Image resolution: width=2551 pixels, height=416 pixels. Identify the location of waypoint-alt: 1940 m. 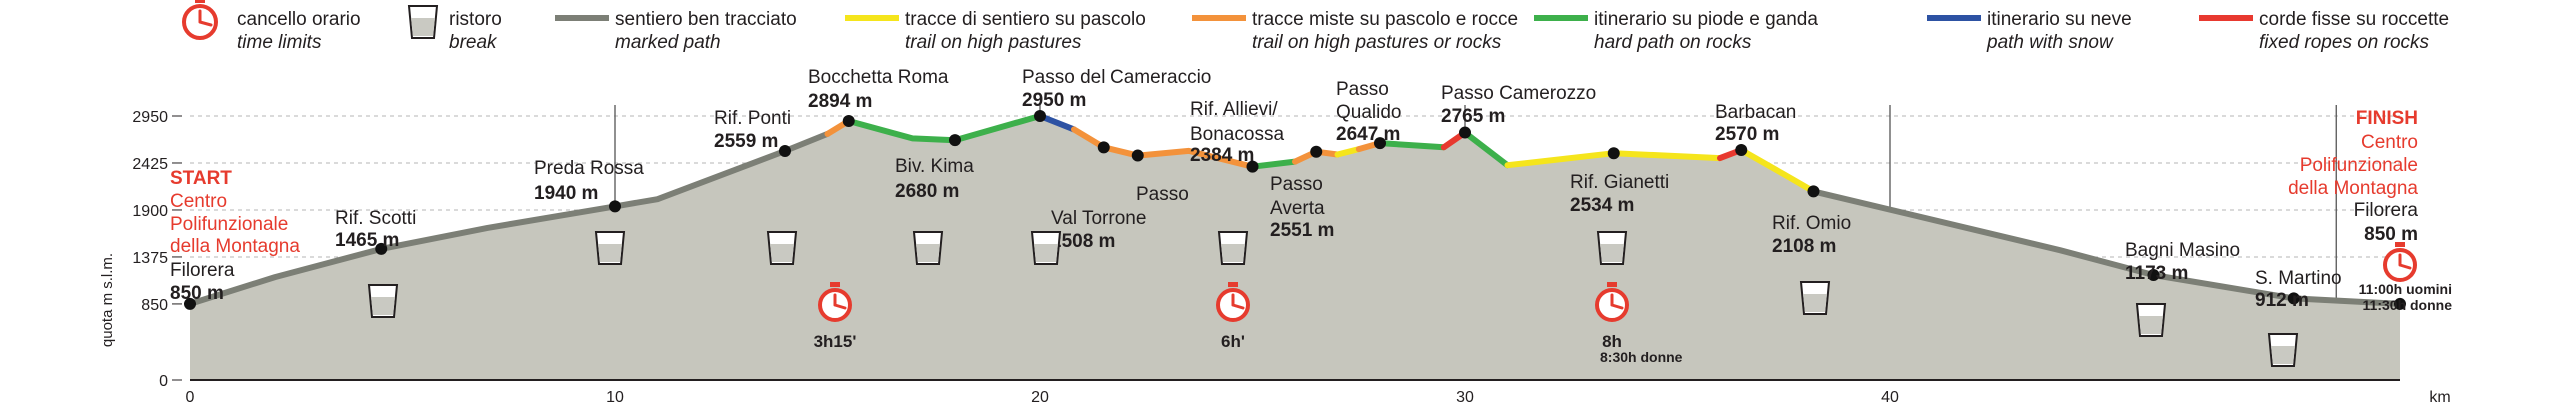
(566, 193).